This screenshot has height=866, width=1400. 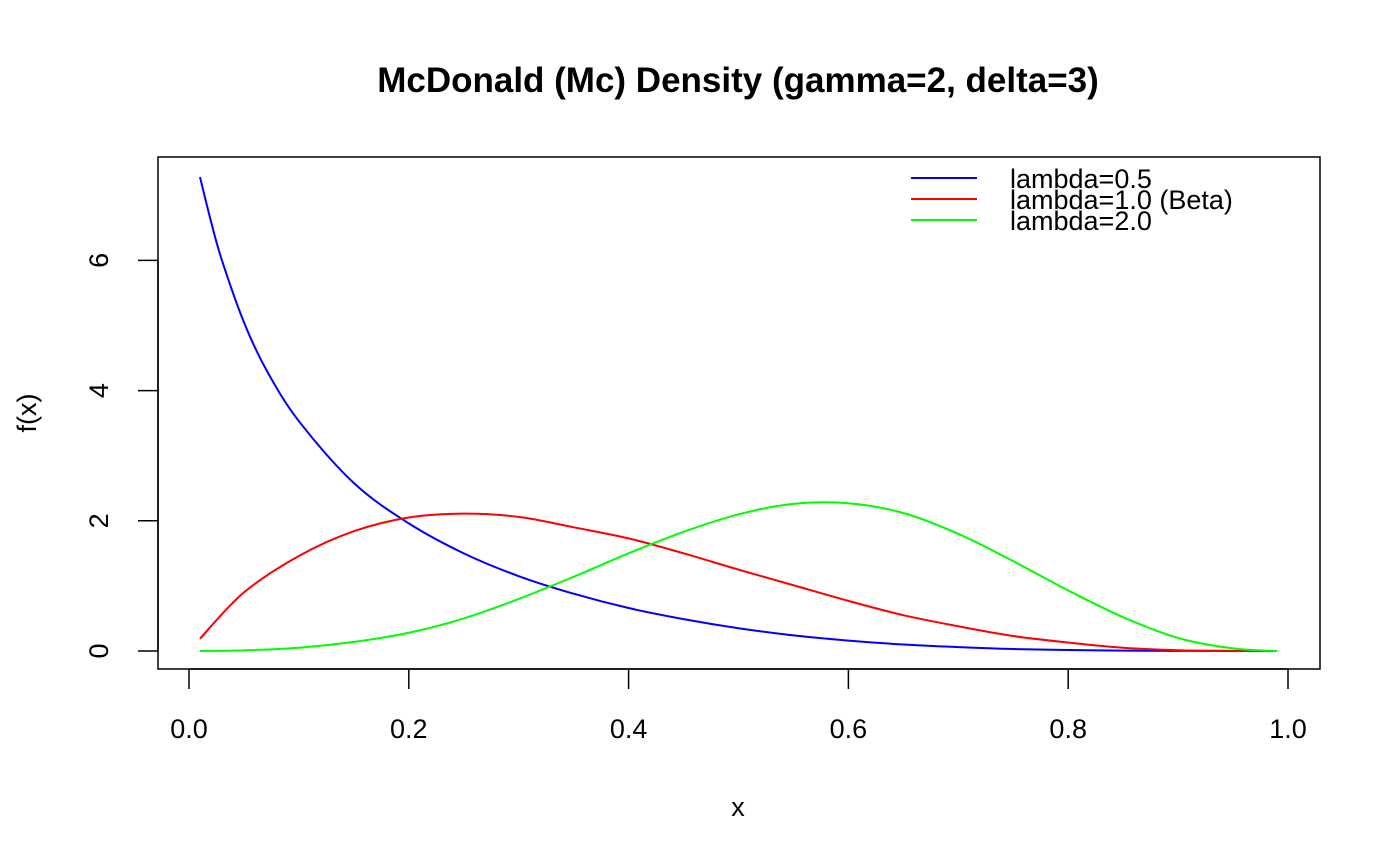 I want to click on x-tick-label: 1.0, so click(x=1288, y=729).